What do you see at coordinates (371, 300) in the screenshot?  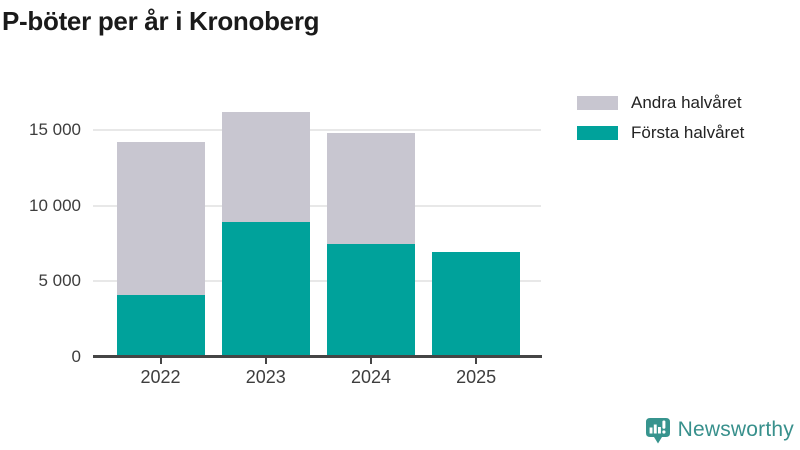 I see `bar-segment-forsta-2024` at bounding box center [371, 300].